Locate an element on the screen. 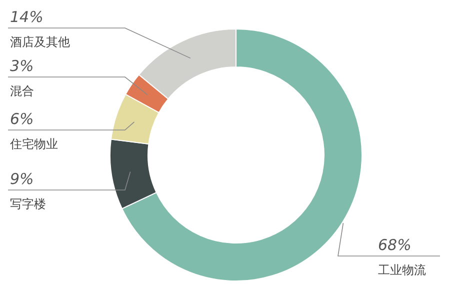 This screenshot has width=450, height=303. slice-label: 工业物流 is located at coordinates (402, 270).